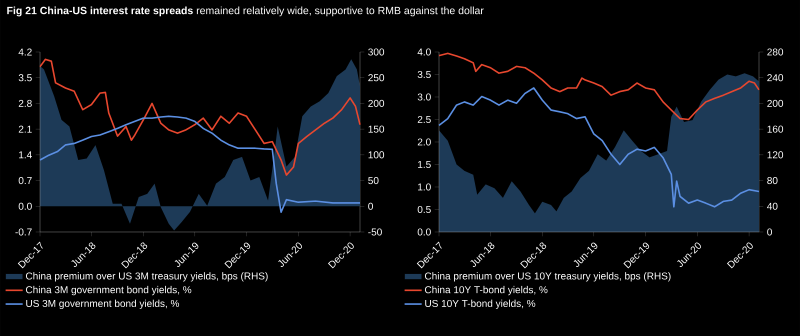  What do you see at coordinates (424, 120) in the screenshot?
I see `y-tick-label: 2.5` at bounding box center [424, 120].